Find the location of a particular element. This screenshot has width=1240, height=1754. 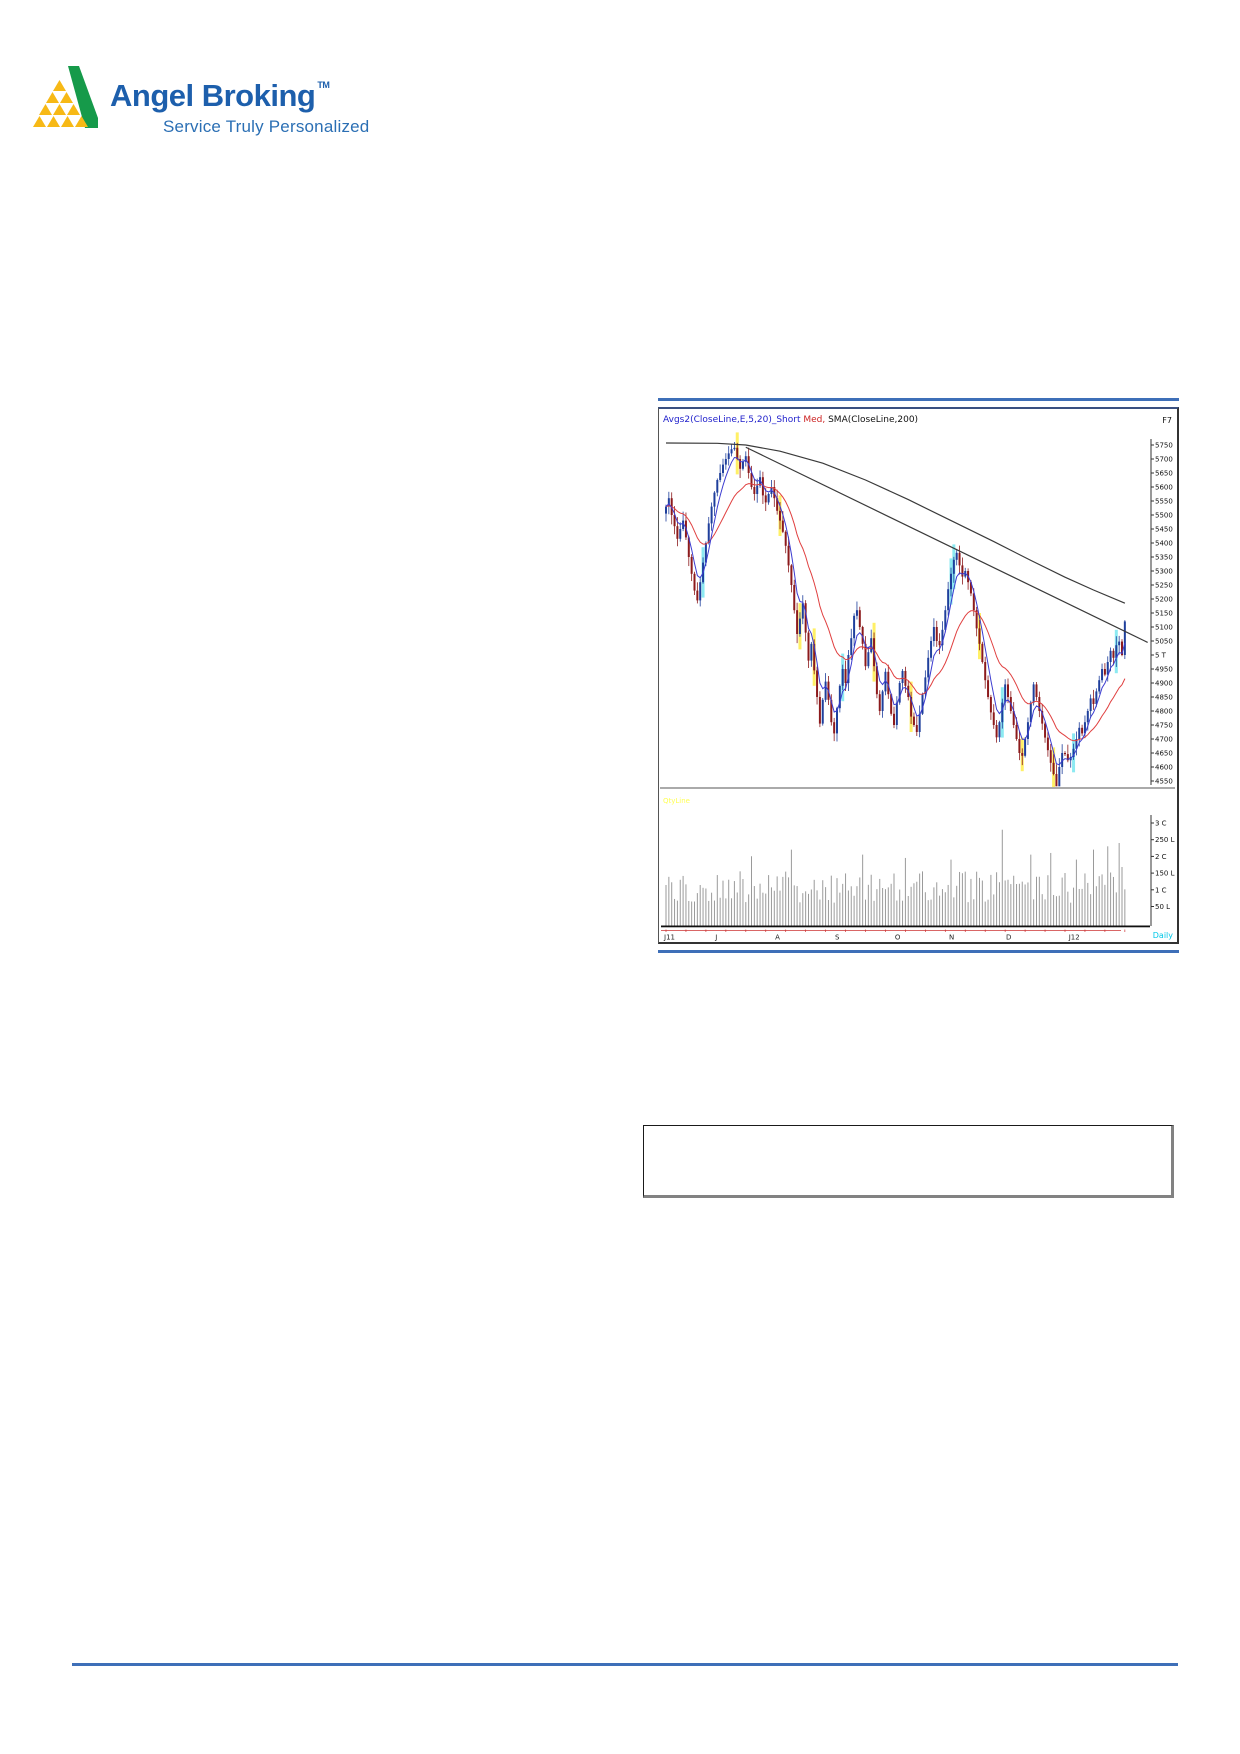

svg-text: 5750 is located at coordinates (1164, 446).